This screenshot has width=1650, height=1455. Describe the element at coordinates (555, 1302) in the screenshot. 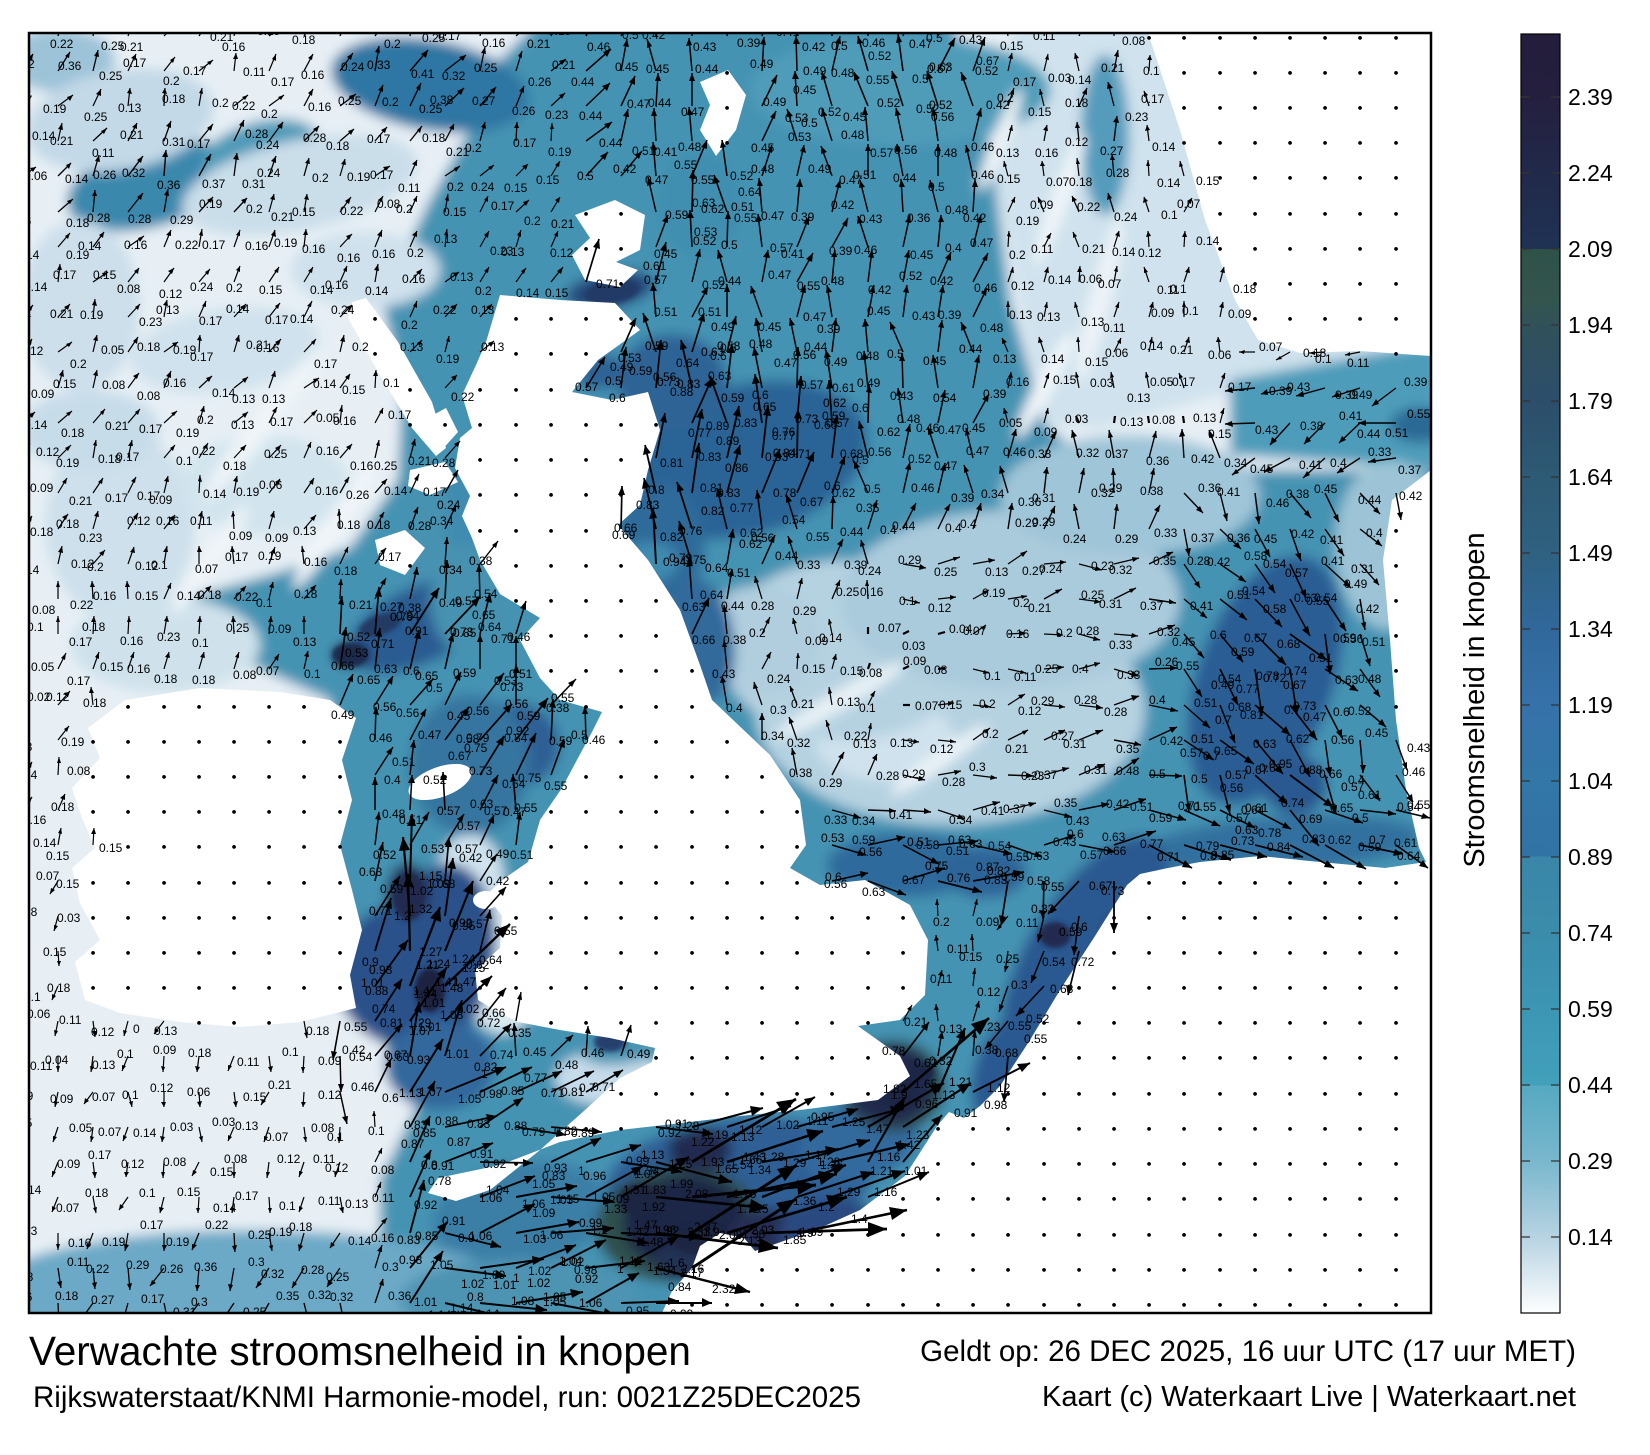

I see `svg-text: 1.05` at that location.